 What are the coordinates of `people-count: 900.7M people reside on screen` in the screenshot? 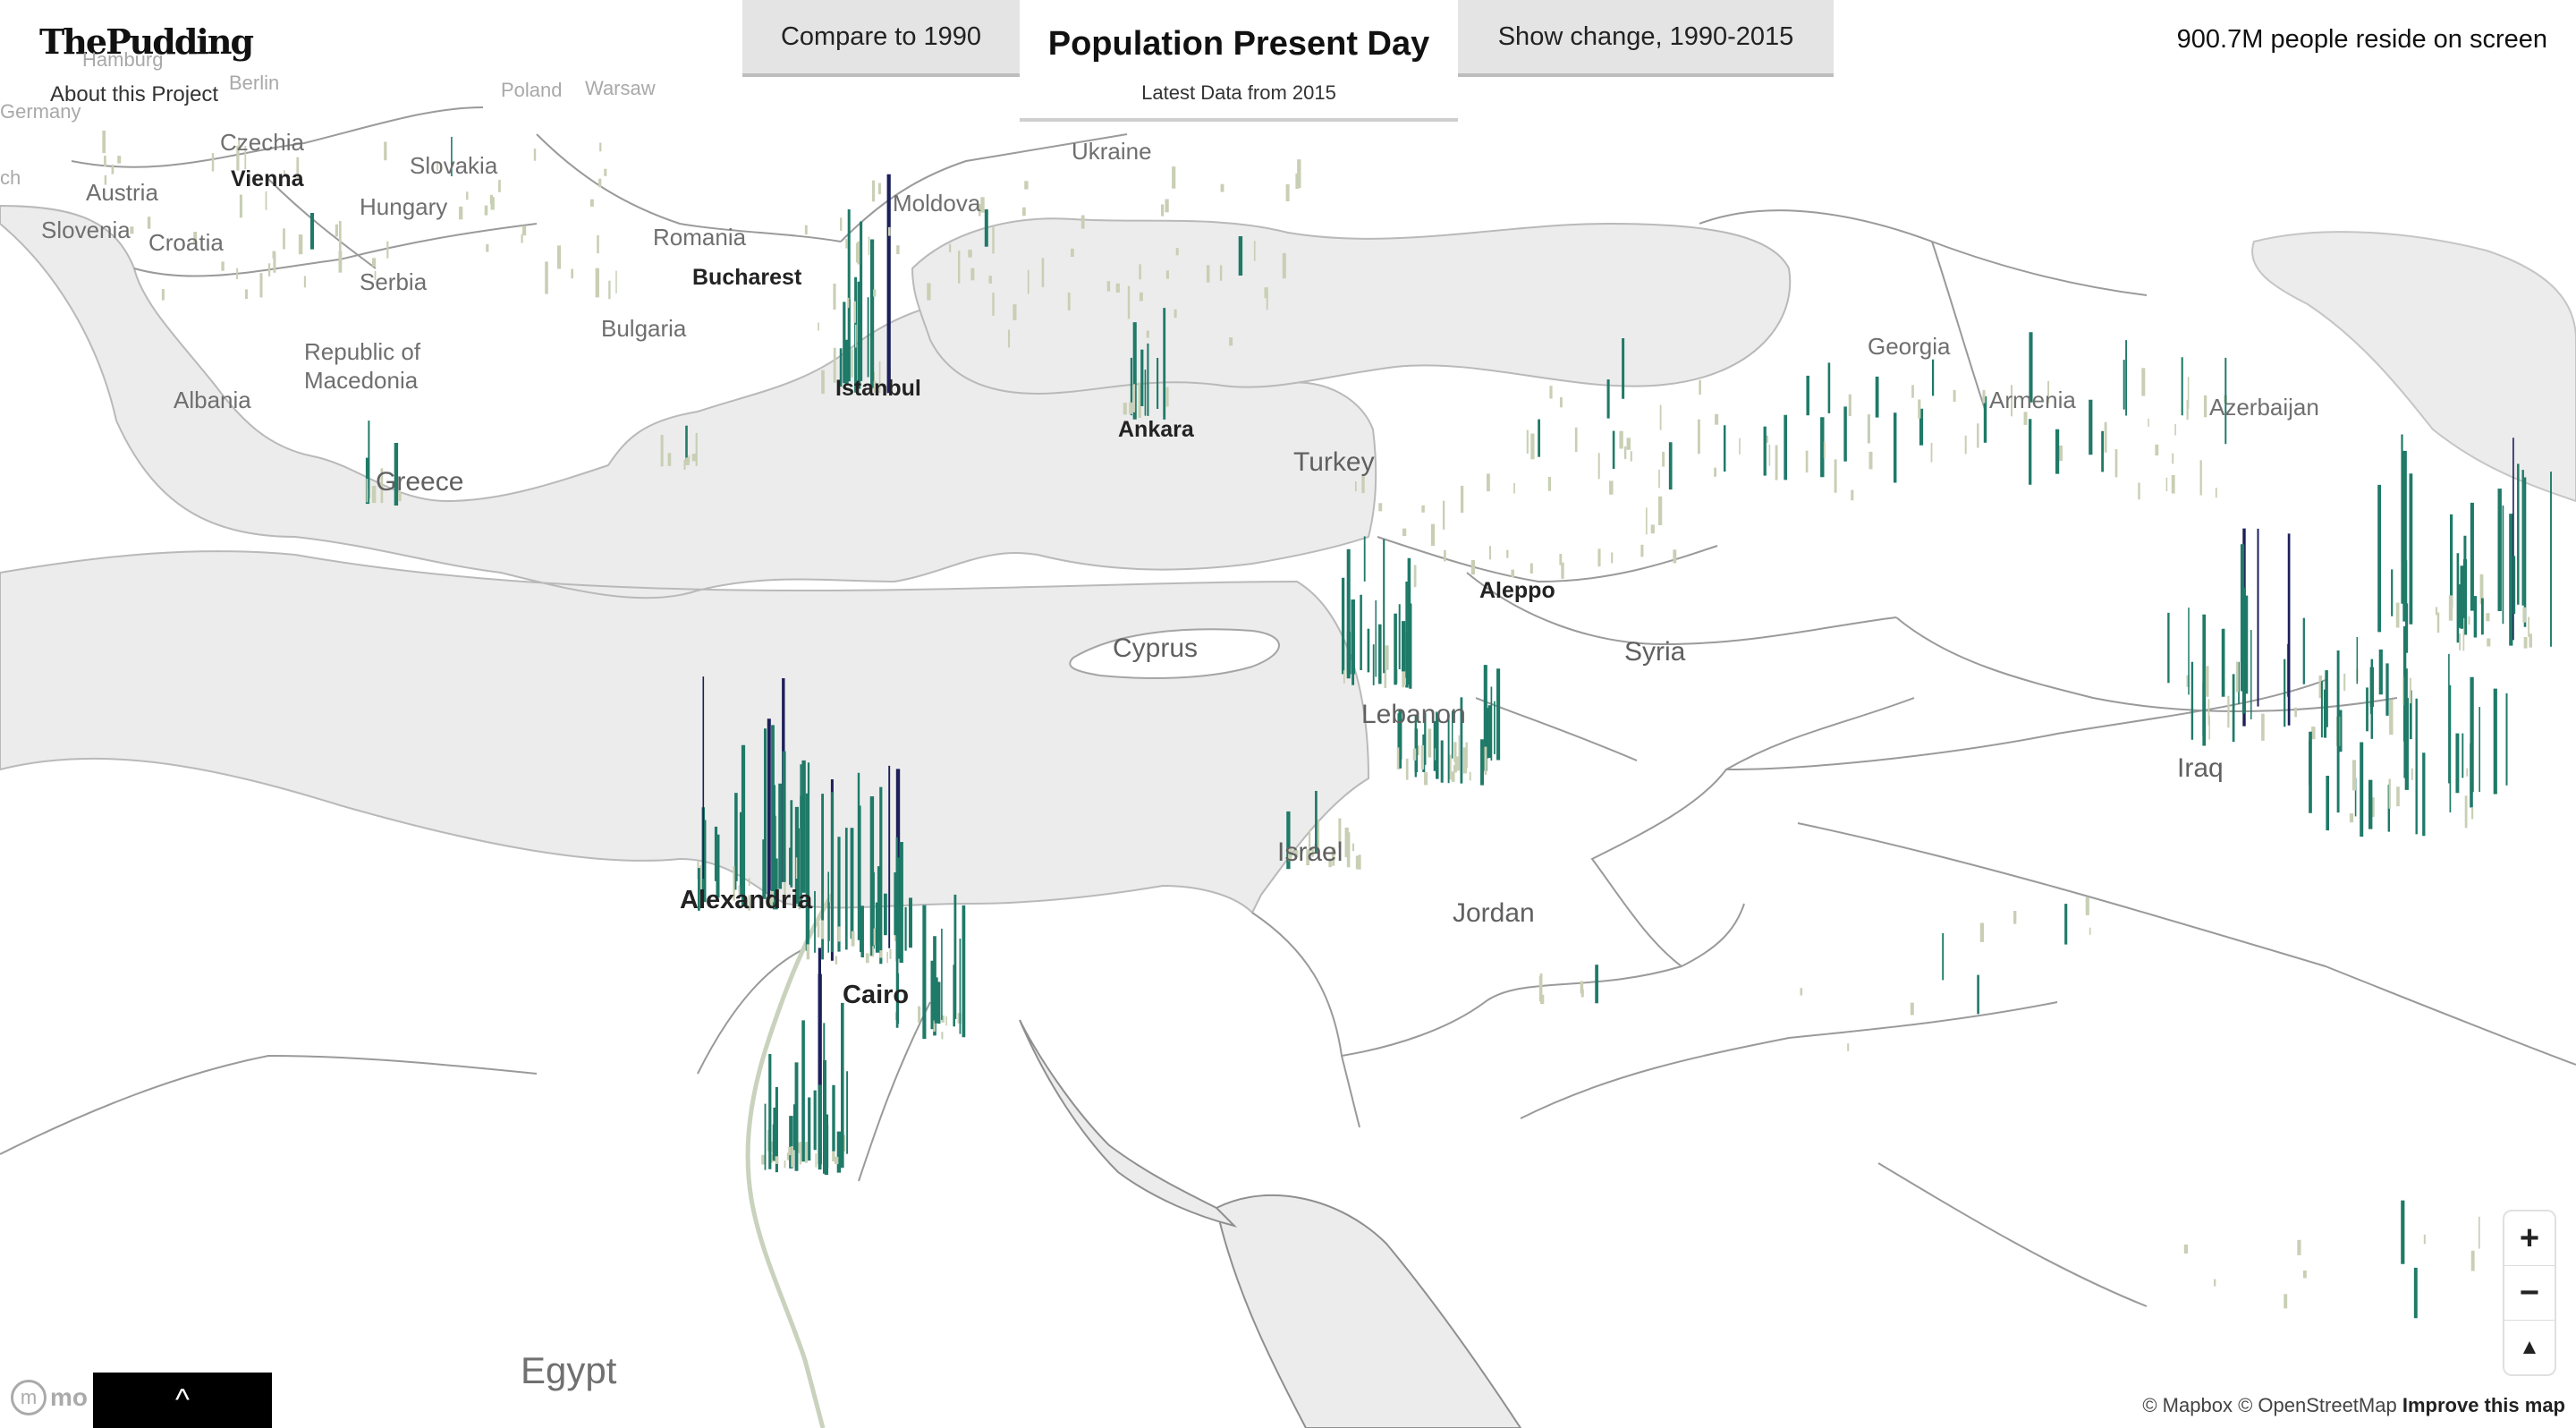 It's located at (2361, 39).